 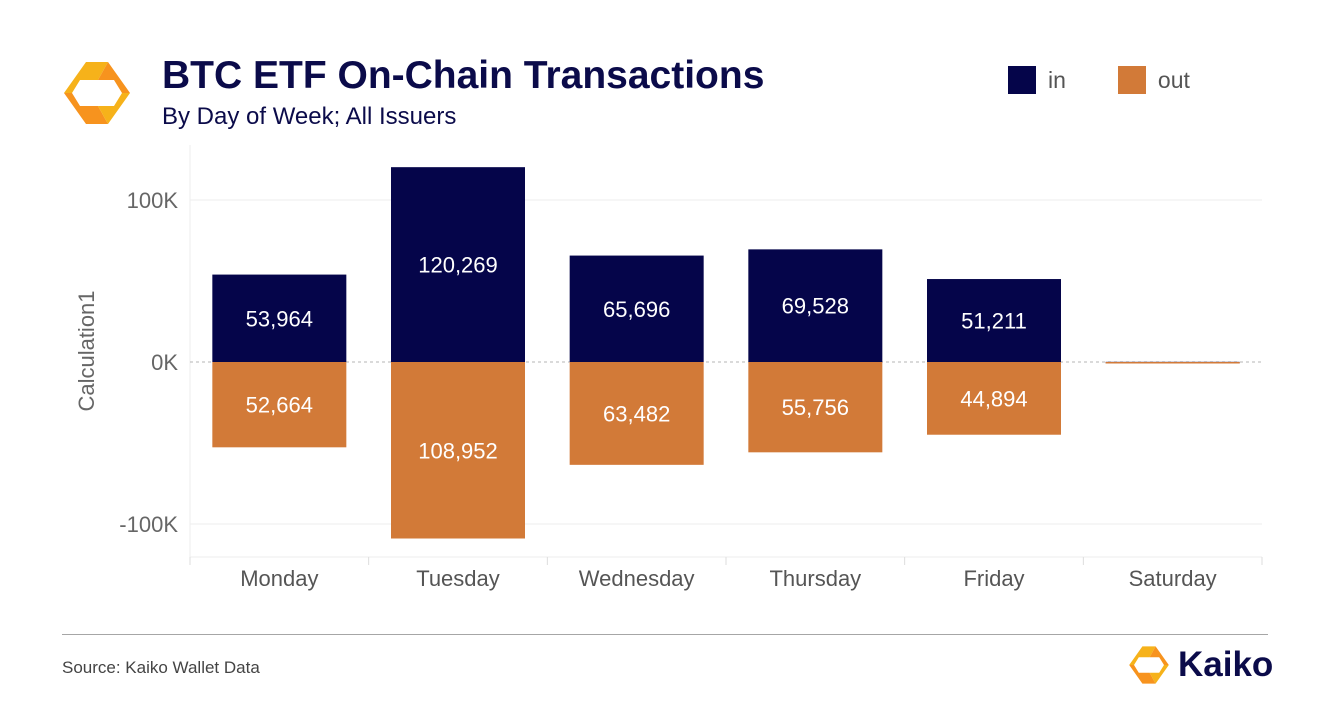 I want to click on bar-in-tuesday, so click(x=458, y=264).